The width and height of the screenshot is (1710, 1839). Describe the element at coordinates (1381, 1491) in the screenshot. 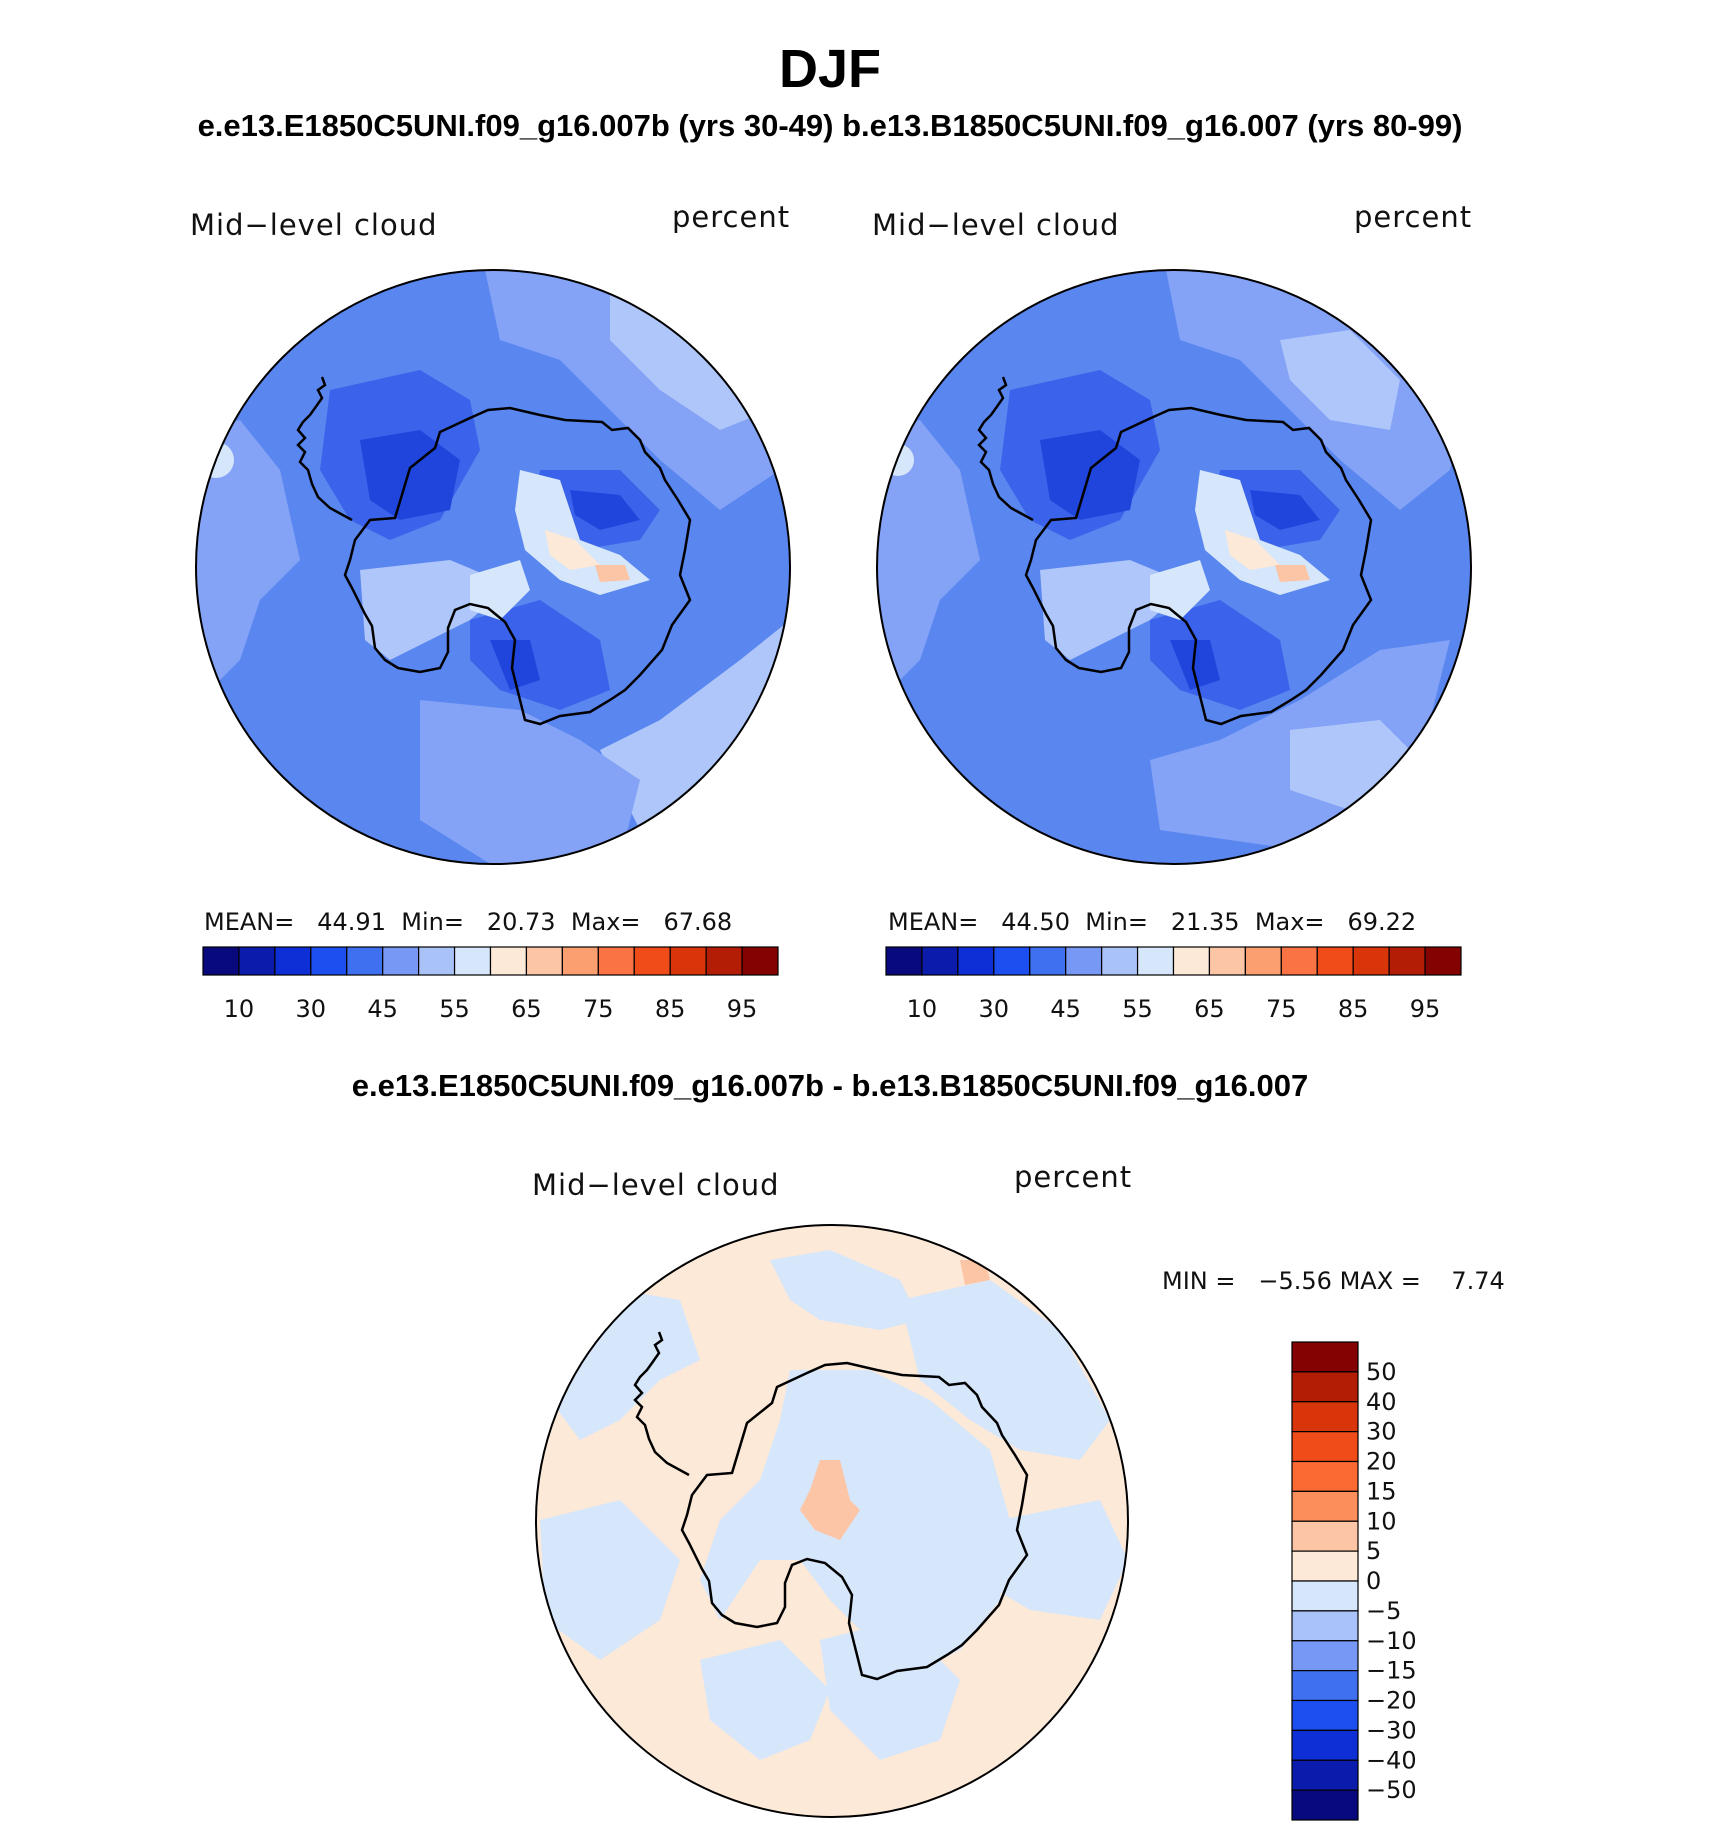

I see `colorbar-tick-label: 15` at that location.